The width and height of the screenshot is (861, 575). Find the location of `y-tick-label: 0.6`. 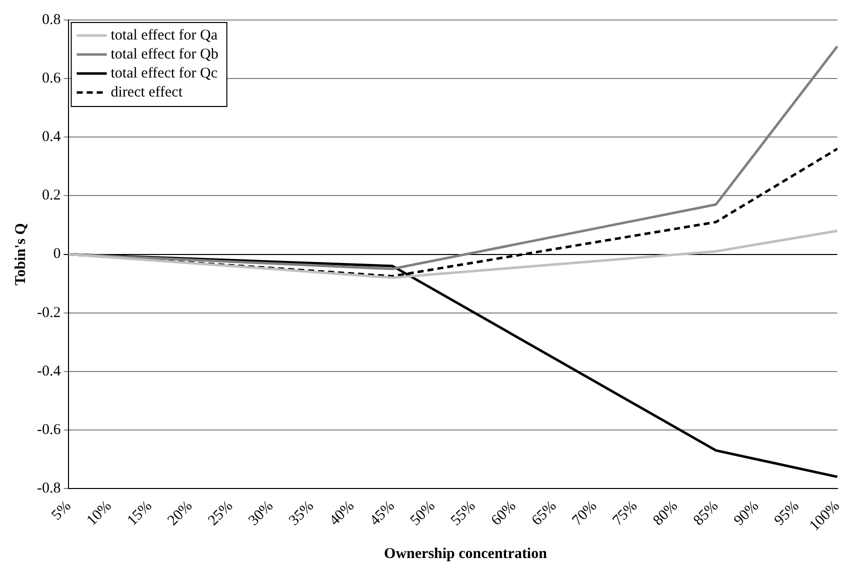

y-tick-label: 0.6 is located at coordinates (52, 78).